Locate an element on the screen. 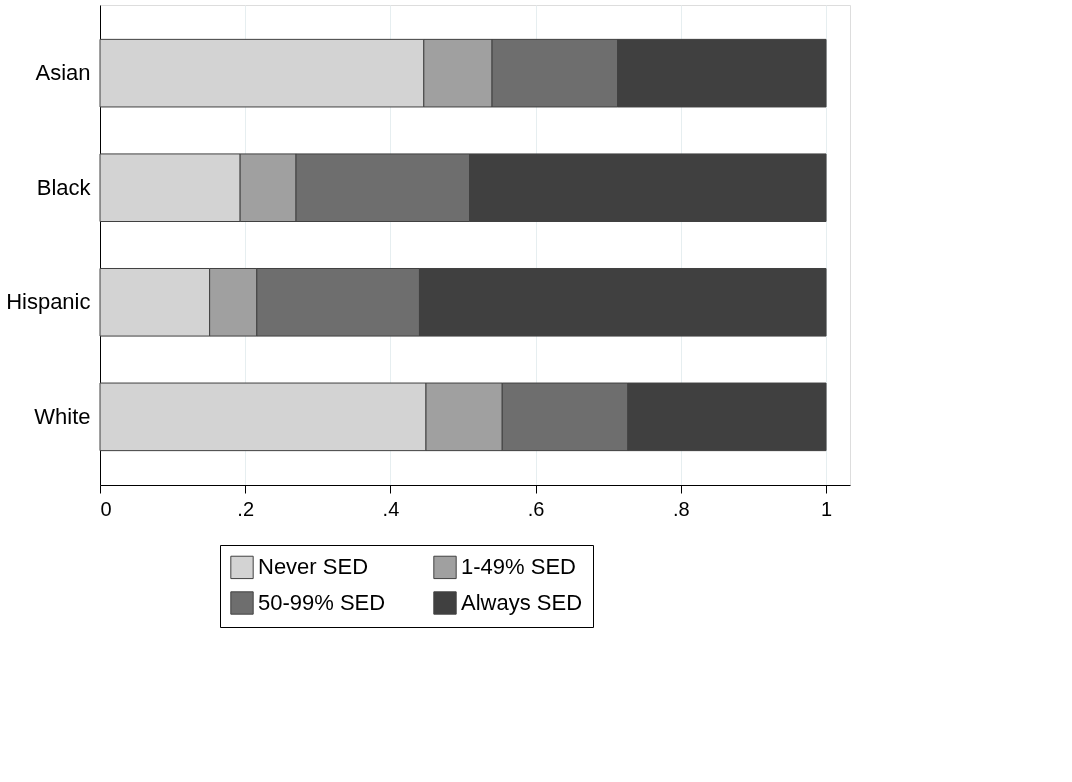 This screenshot has width=1072, height=782. x-tick-label: .8 is located at coordinates (681, 508).